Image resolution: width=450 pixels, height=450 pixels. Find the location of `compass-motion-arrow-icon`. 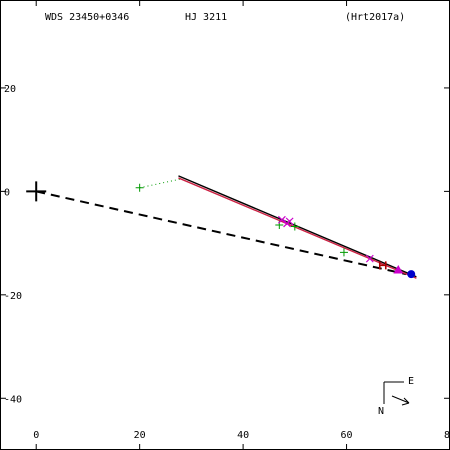

compass-motion-arrow-icon is located at coordinates (400, 400).